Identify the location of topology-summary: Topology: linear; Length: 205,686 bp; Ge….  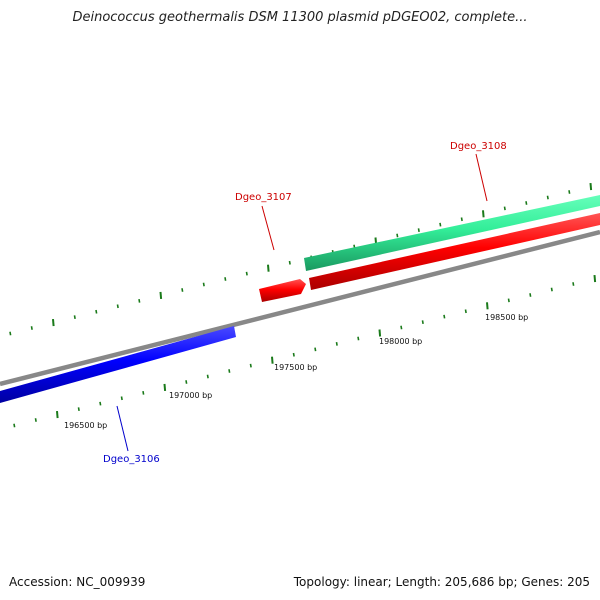
(441, 582).